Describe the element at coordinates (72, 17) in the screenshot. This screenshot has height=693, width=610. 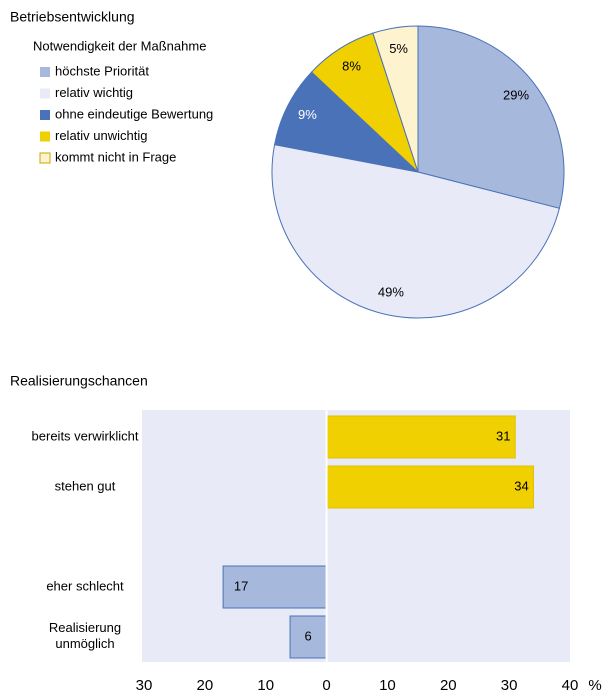
I see `pie-title: Betriebsentwicklung` at that location.